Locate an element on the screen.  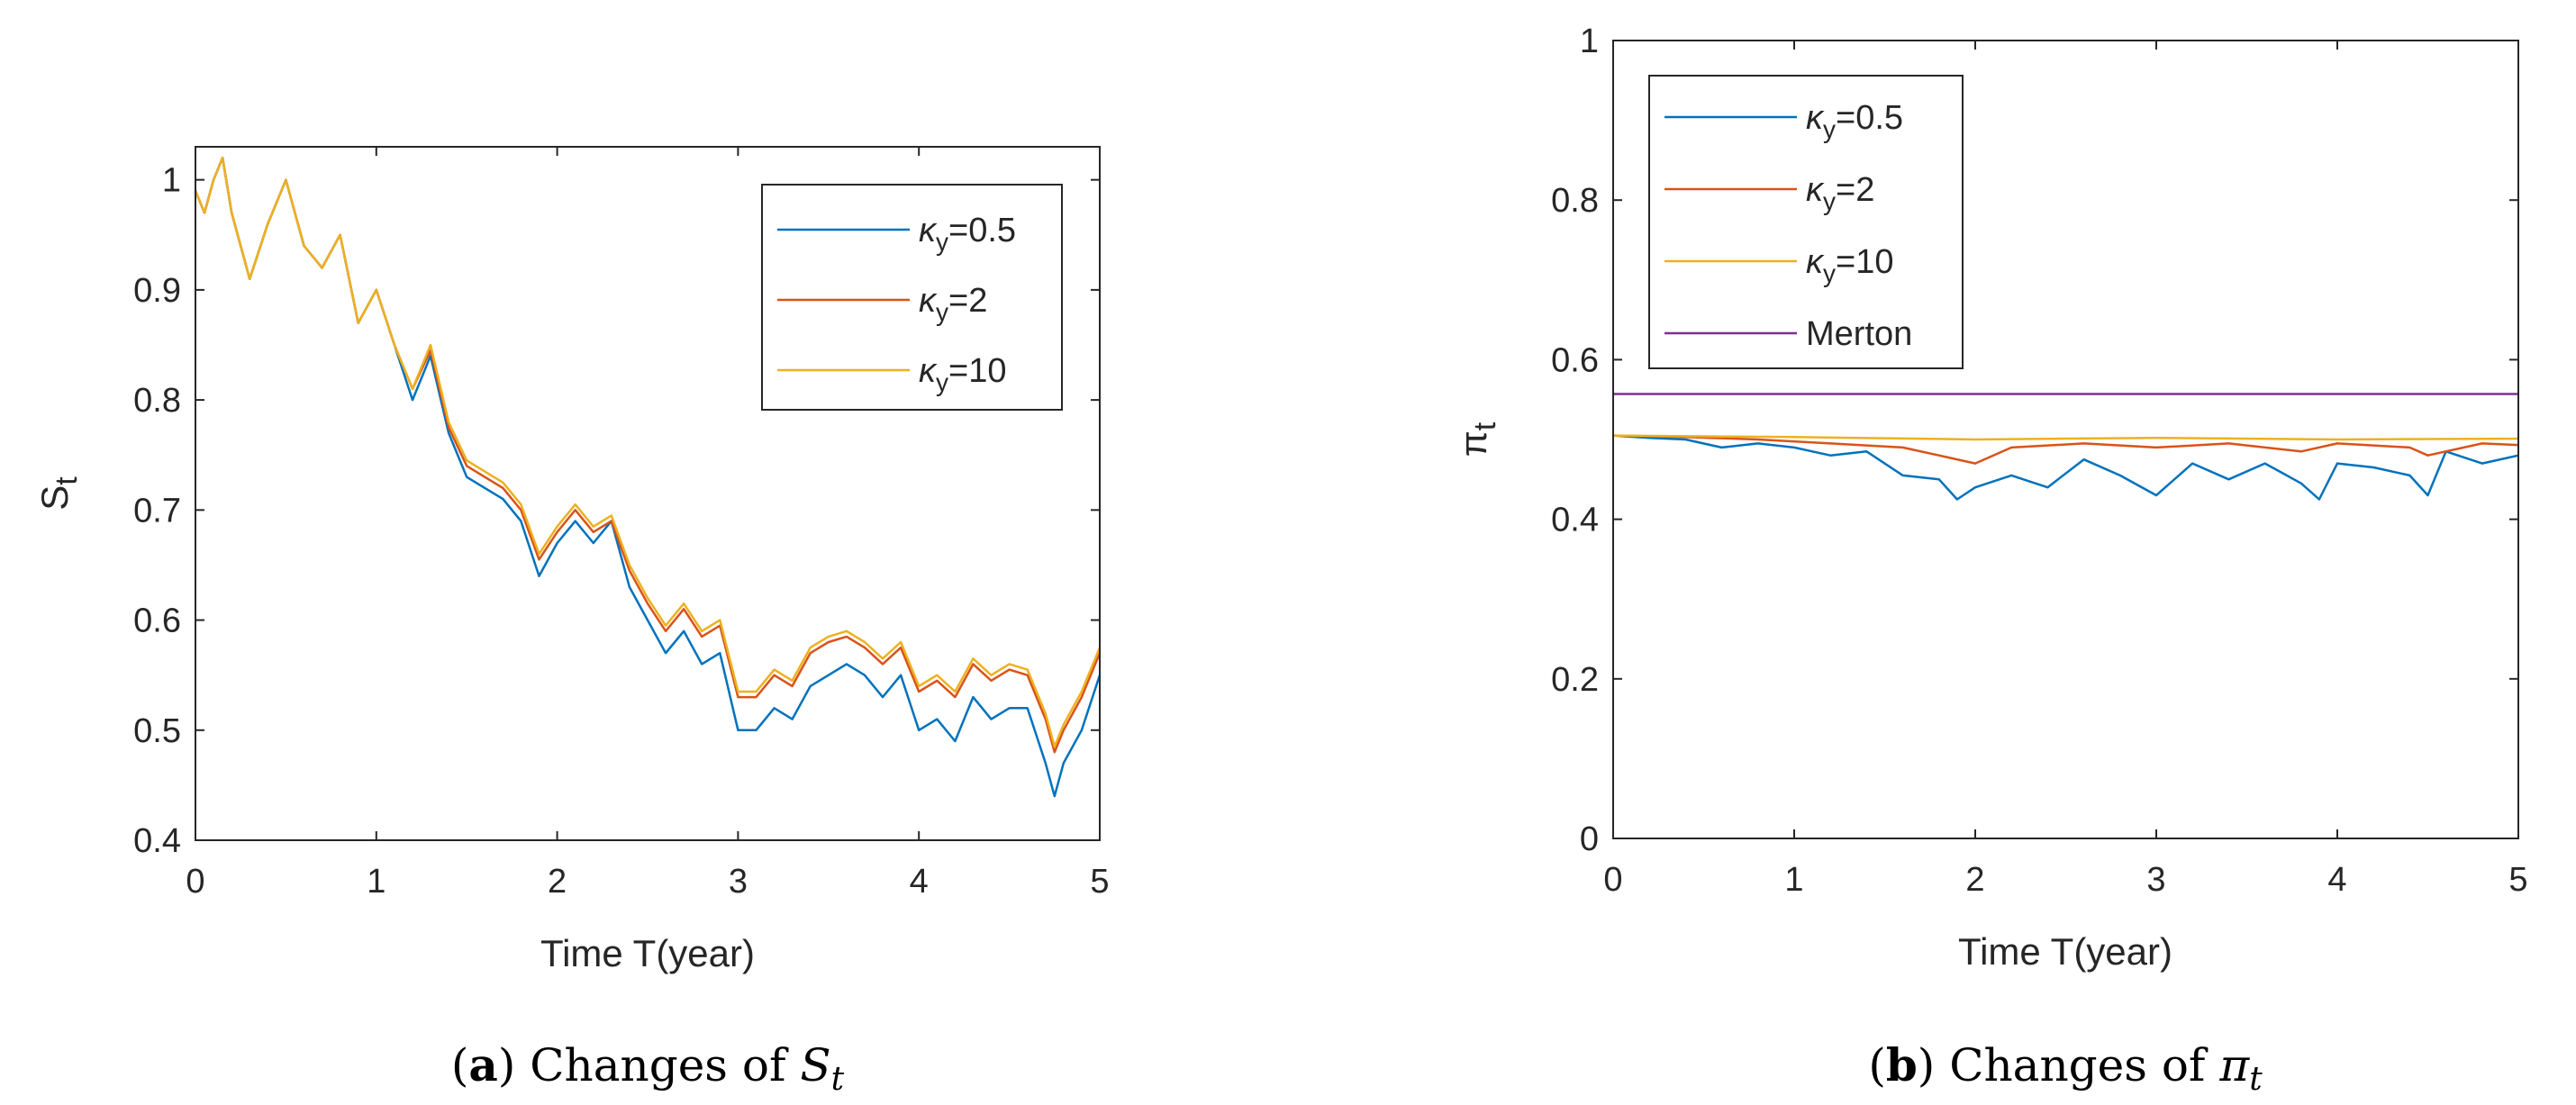
legend-label-b-4: Merton is located at coordinates (1859, 334).